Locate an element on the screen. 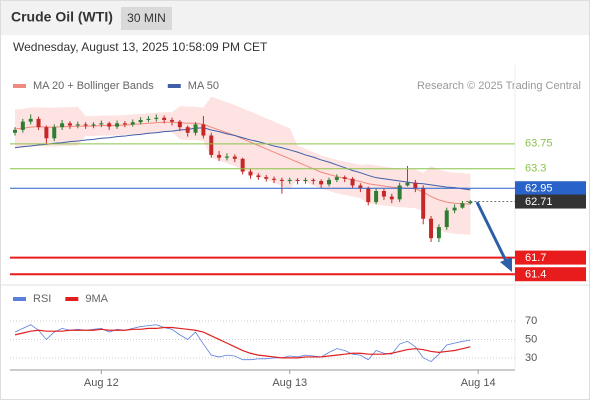  legend-label: 9MA is located at coordinates (96, 299).